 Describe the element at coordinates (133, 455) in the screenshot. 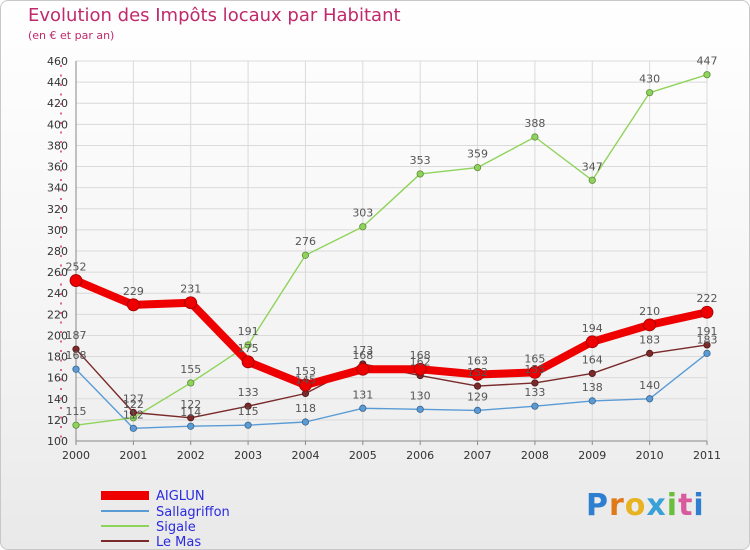

I see `x-tick-label: 2001` at that location.